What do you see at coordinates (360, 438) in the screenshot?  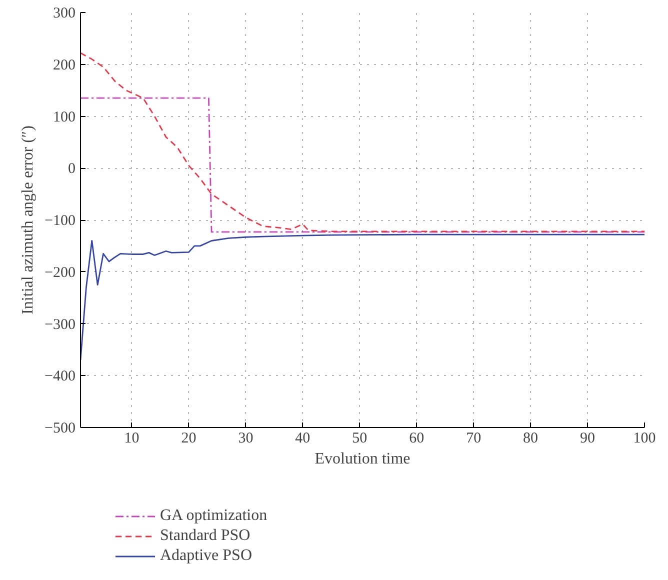 I see `x-tick-label: 50` at bounding box center [360, 438].